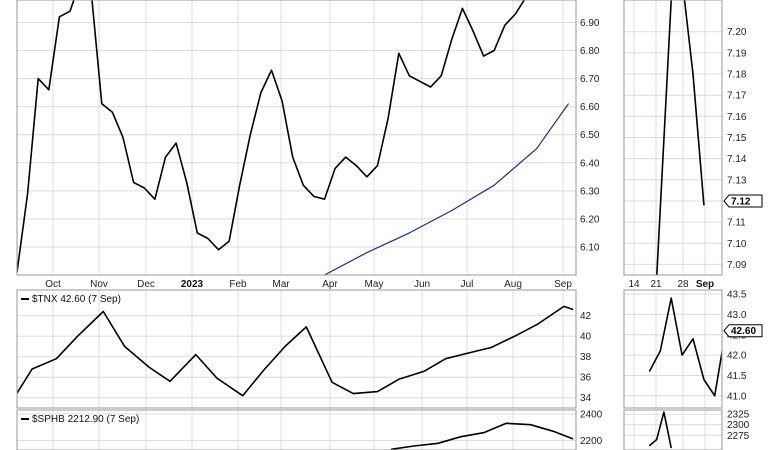  I want to click on main-y-tick: 6.50, so click(590, 135).